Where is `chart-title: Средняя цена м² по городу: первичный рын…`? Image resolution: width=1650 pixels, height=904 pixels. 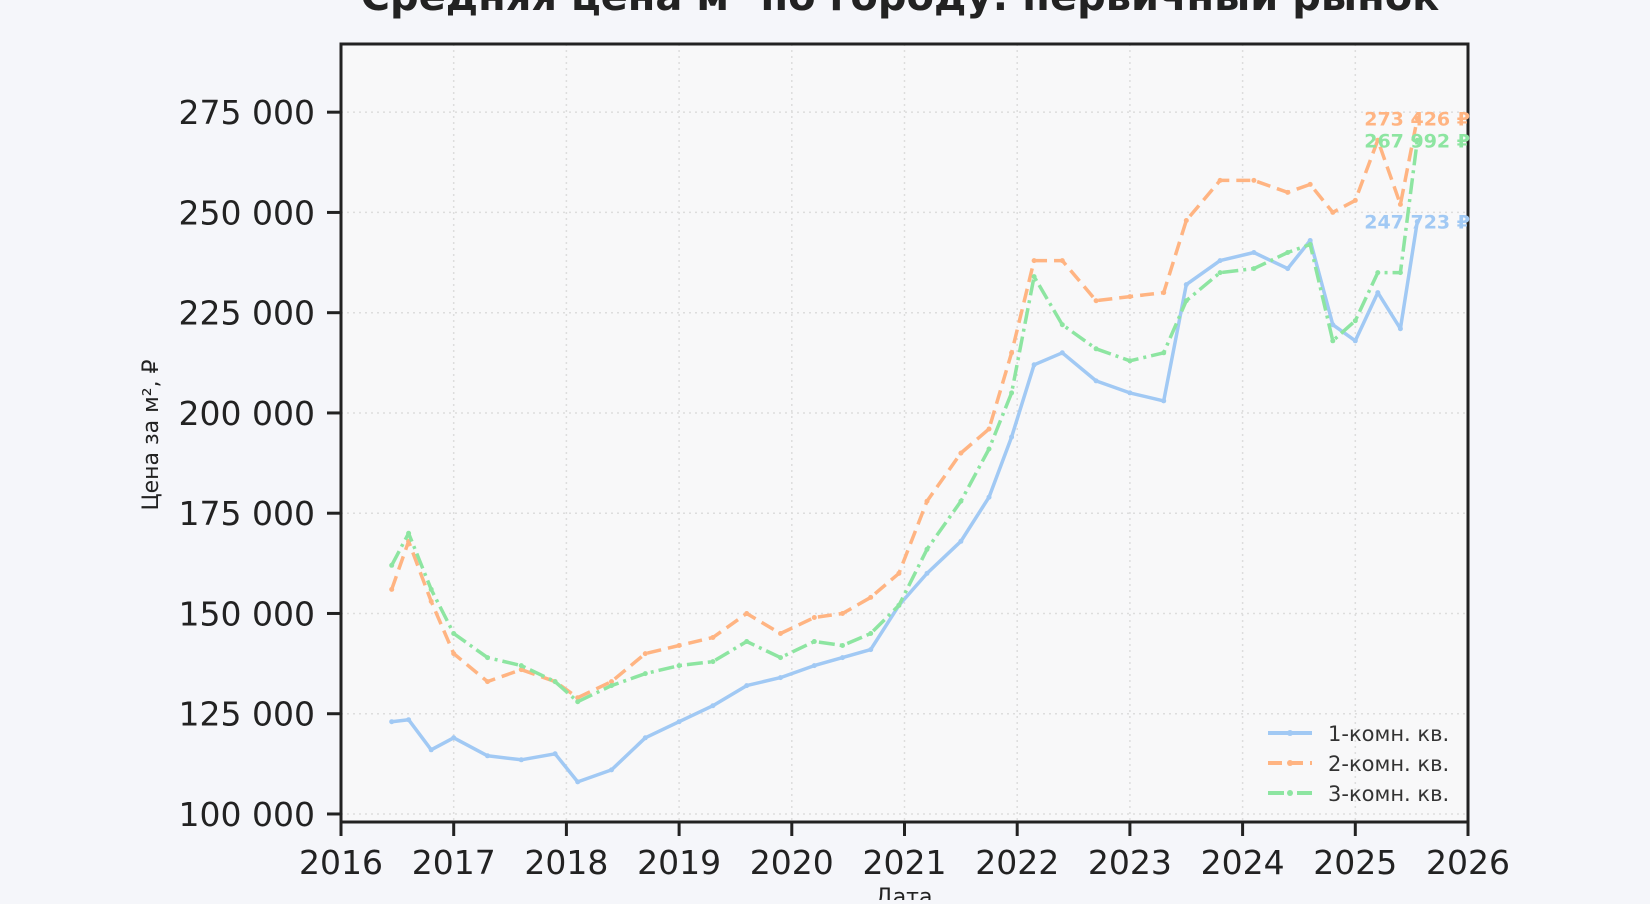
chart-title: Средняя цена м² по городу: первичный рын… is located at coordinates (900, 10).